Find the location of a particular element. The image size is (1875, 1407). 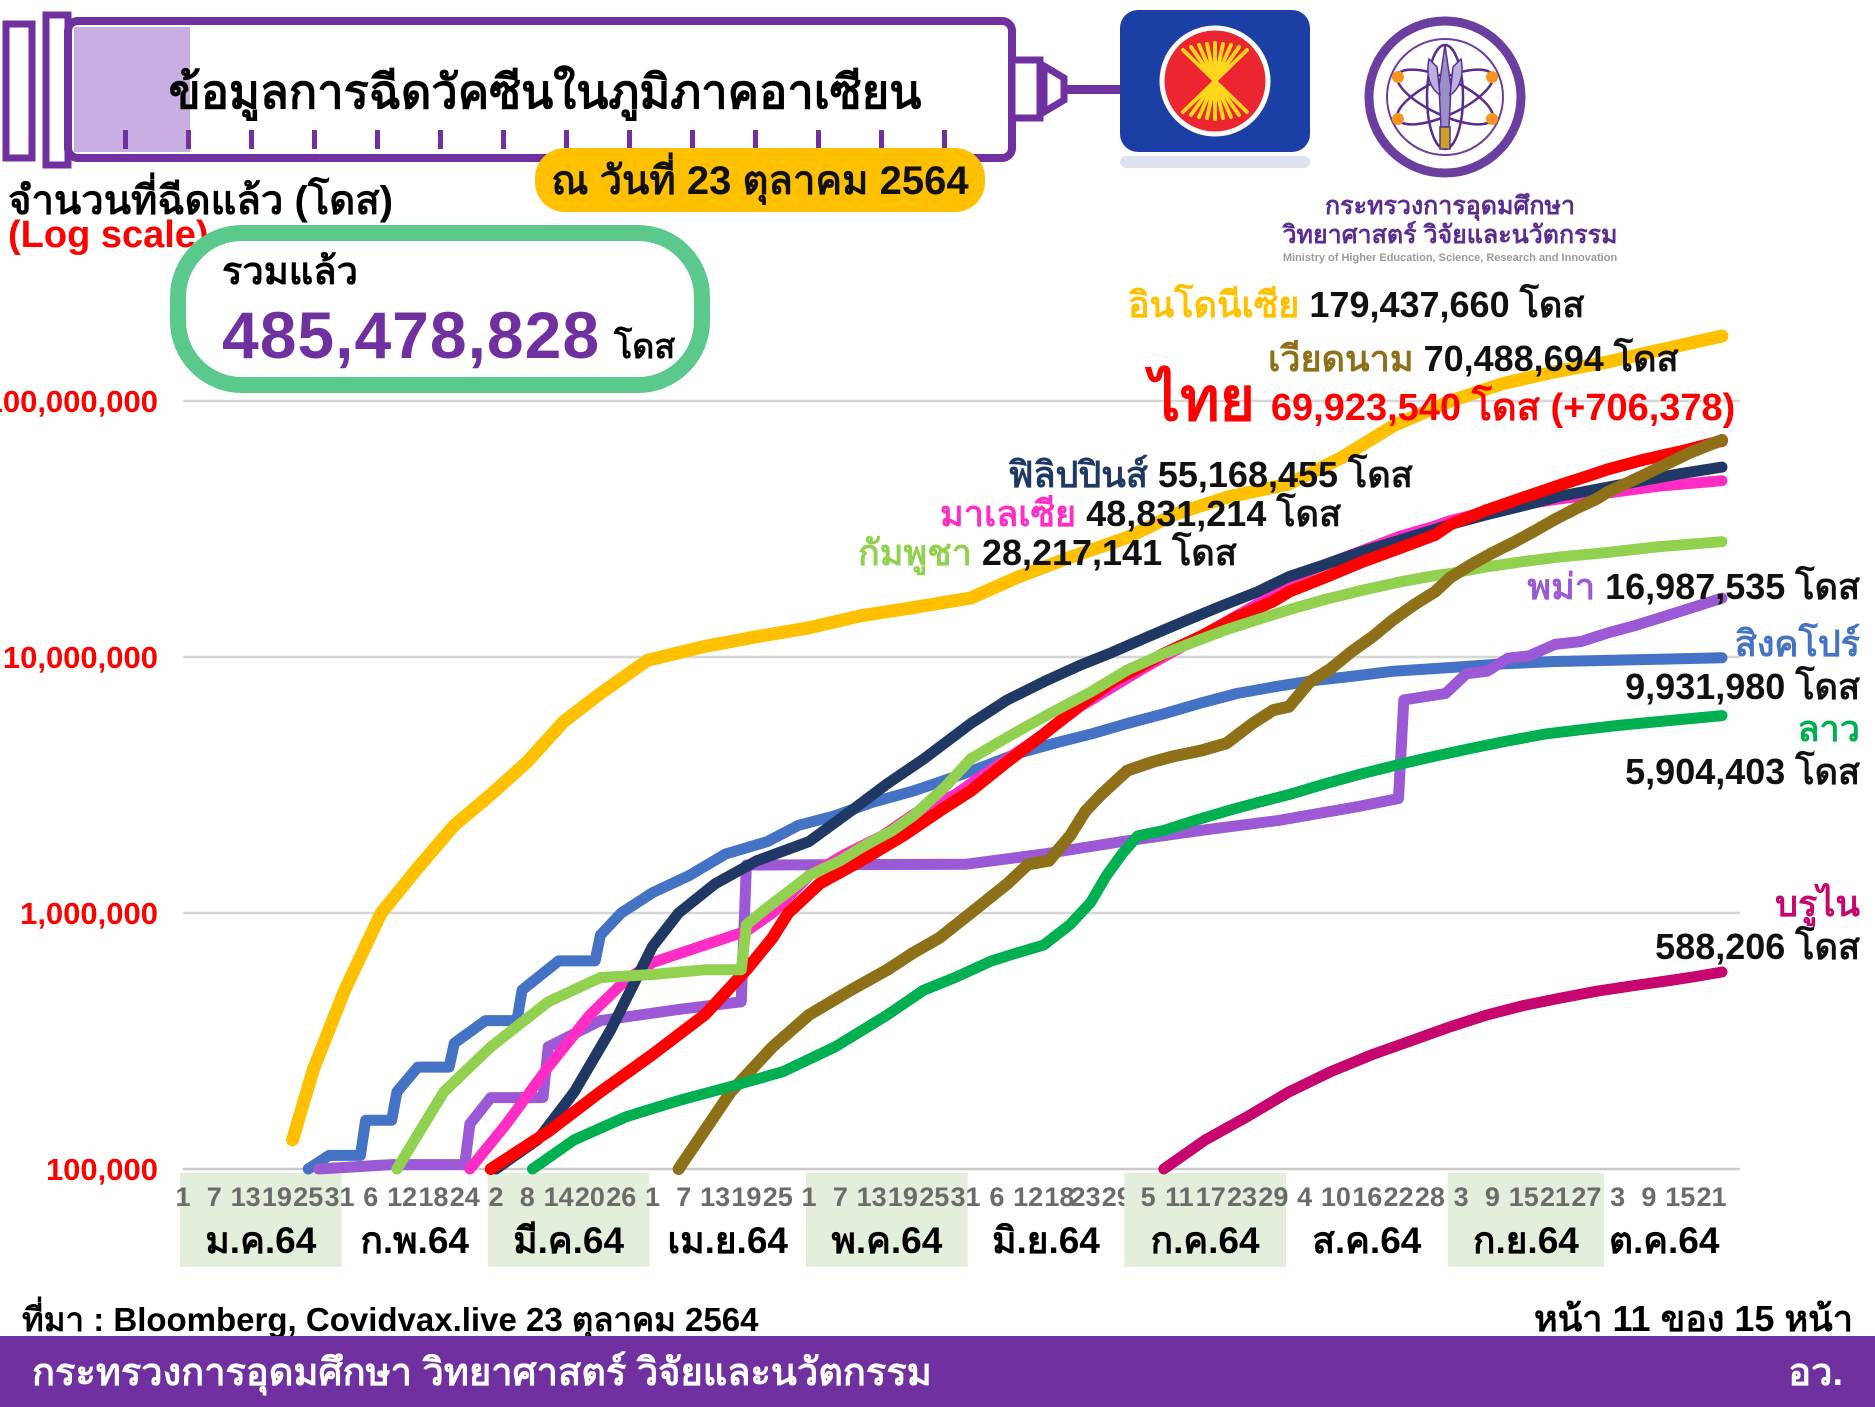

svg-text: 2 is located at coordinates (495, 1197).